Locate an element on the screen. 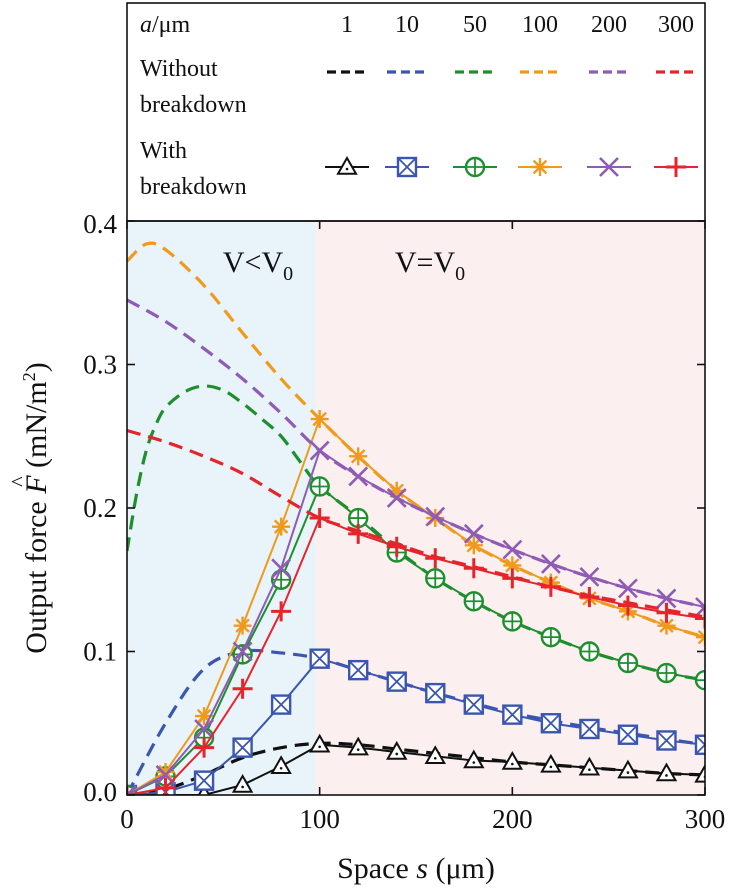 Image resolution: width=736 pixels, height=895 pixels. x-tick-label: 300 is located at coordinates (705, 819).